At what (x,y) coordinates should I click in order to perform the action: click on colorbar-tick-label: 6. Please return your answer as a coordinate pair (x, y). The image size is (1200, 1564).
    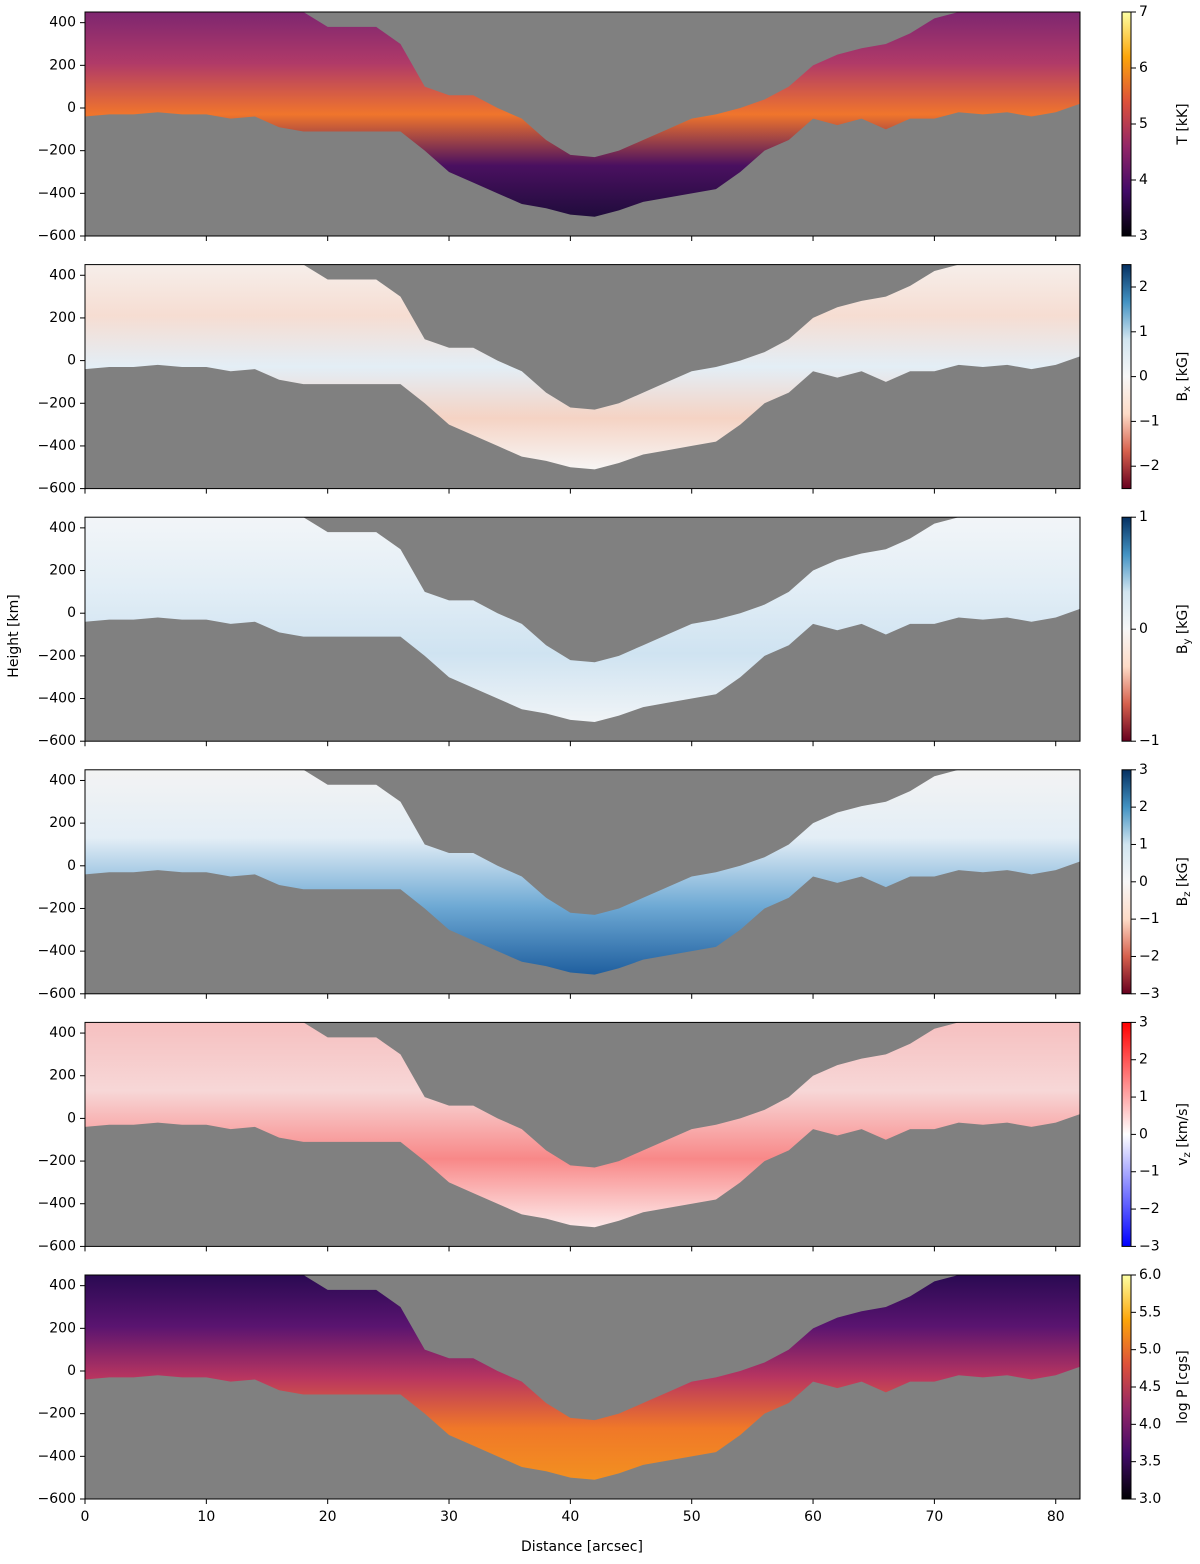
    Looking at the image, I should click on (1143, 68).